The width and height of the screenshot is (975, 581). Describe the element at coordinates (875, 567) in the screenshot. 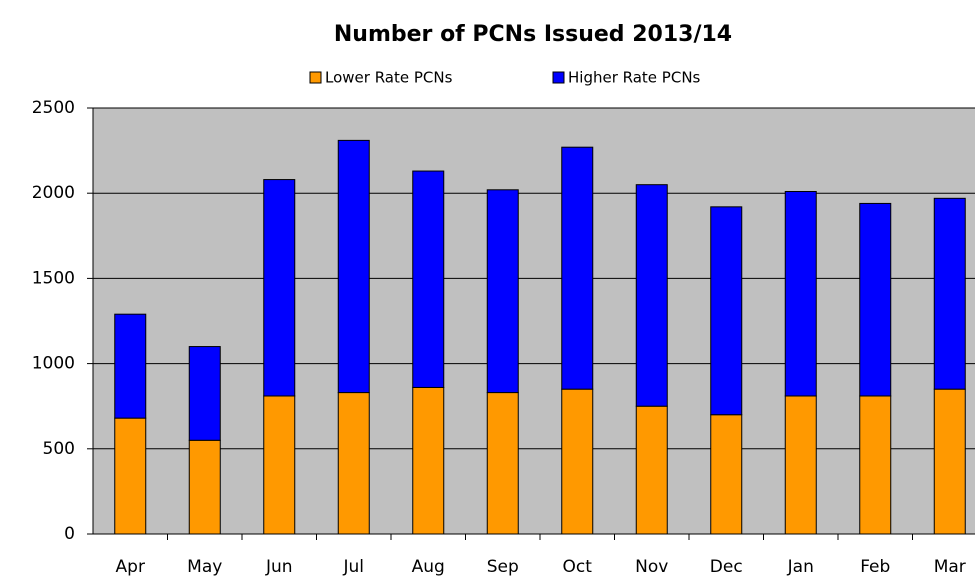

I see `x-tick-label: Feb` at that location.